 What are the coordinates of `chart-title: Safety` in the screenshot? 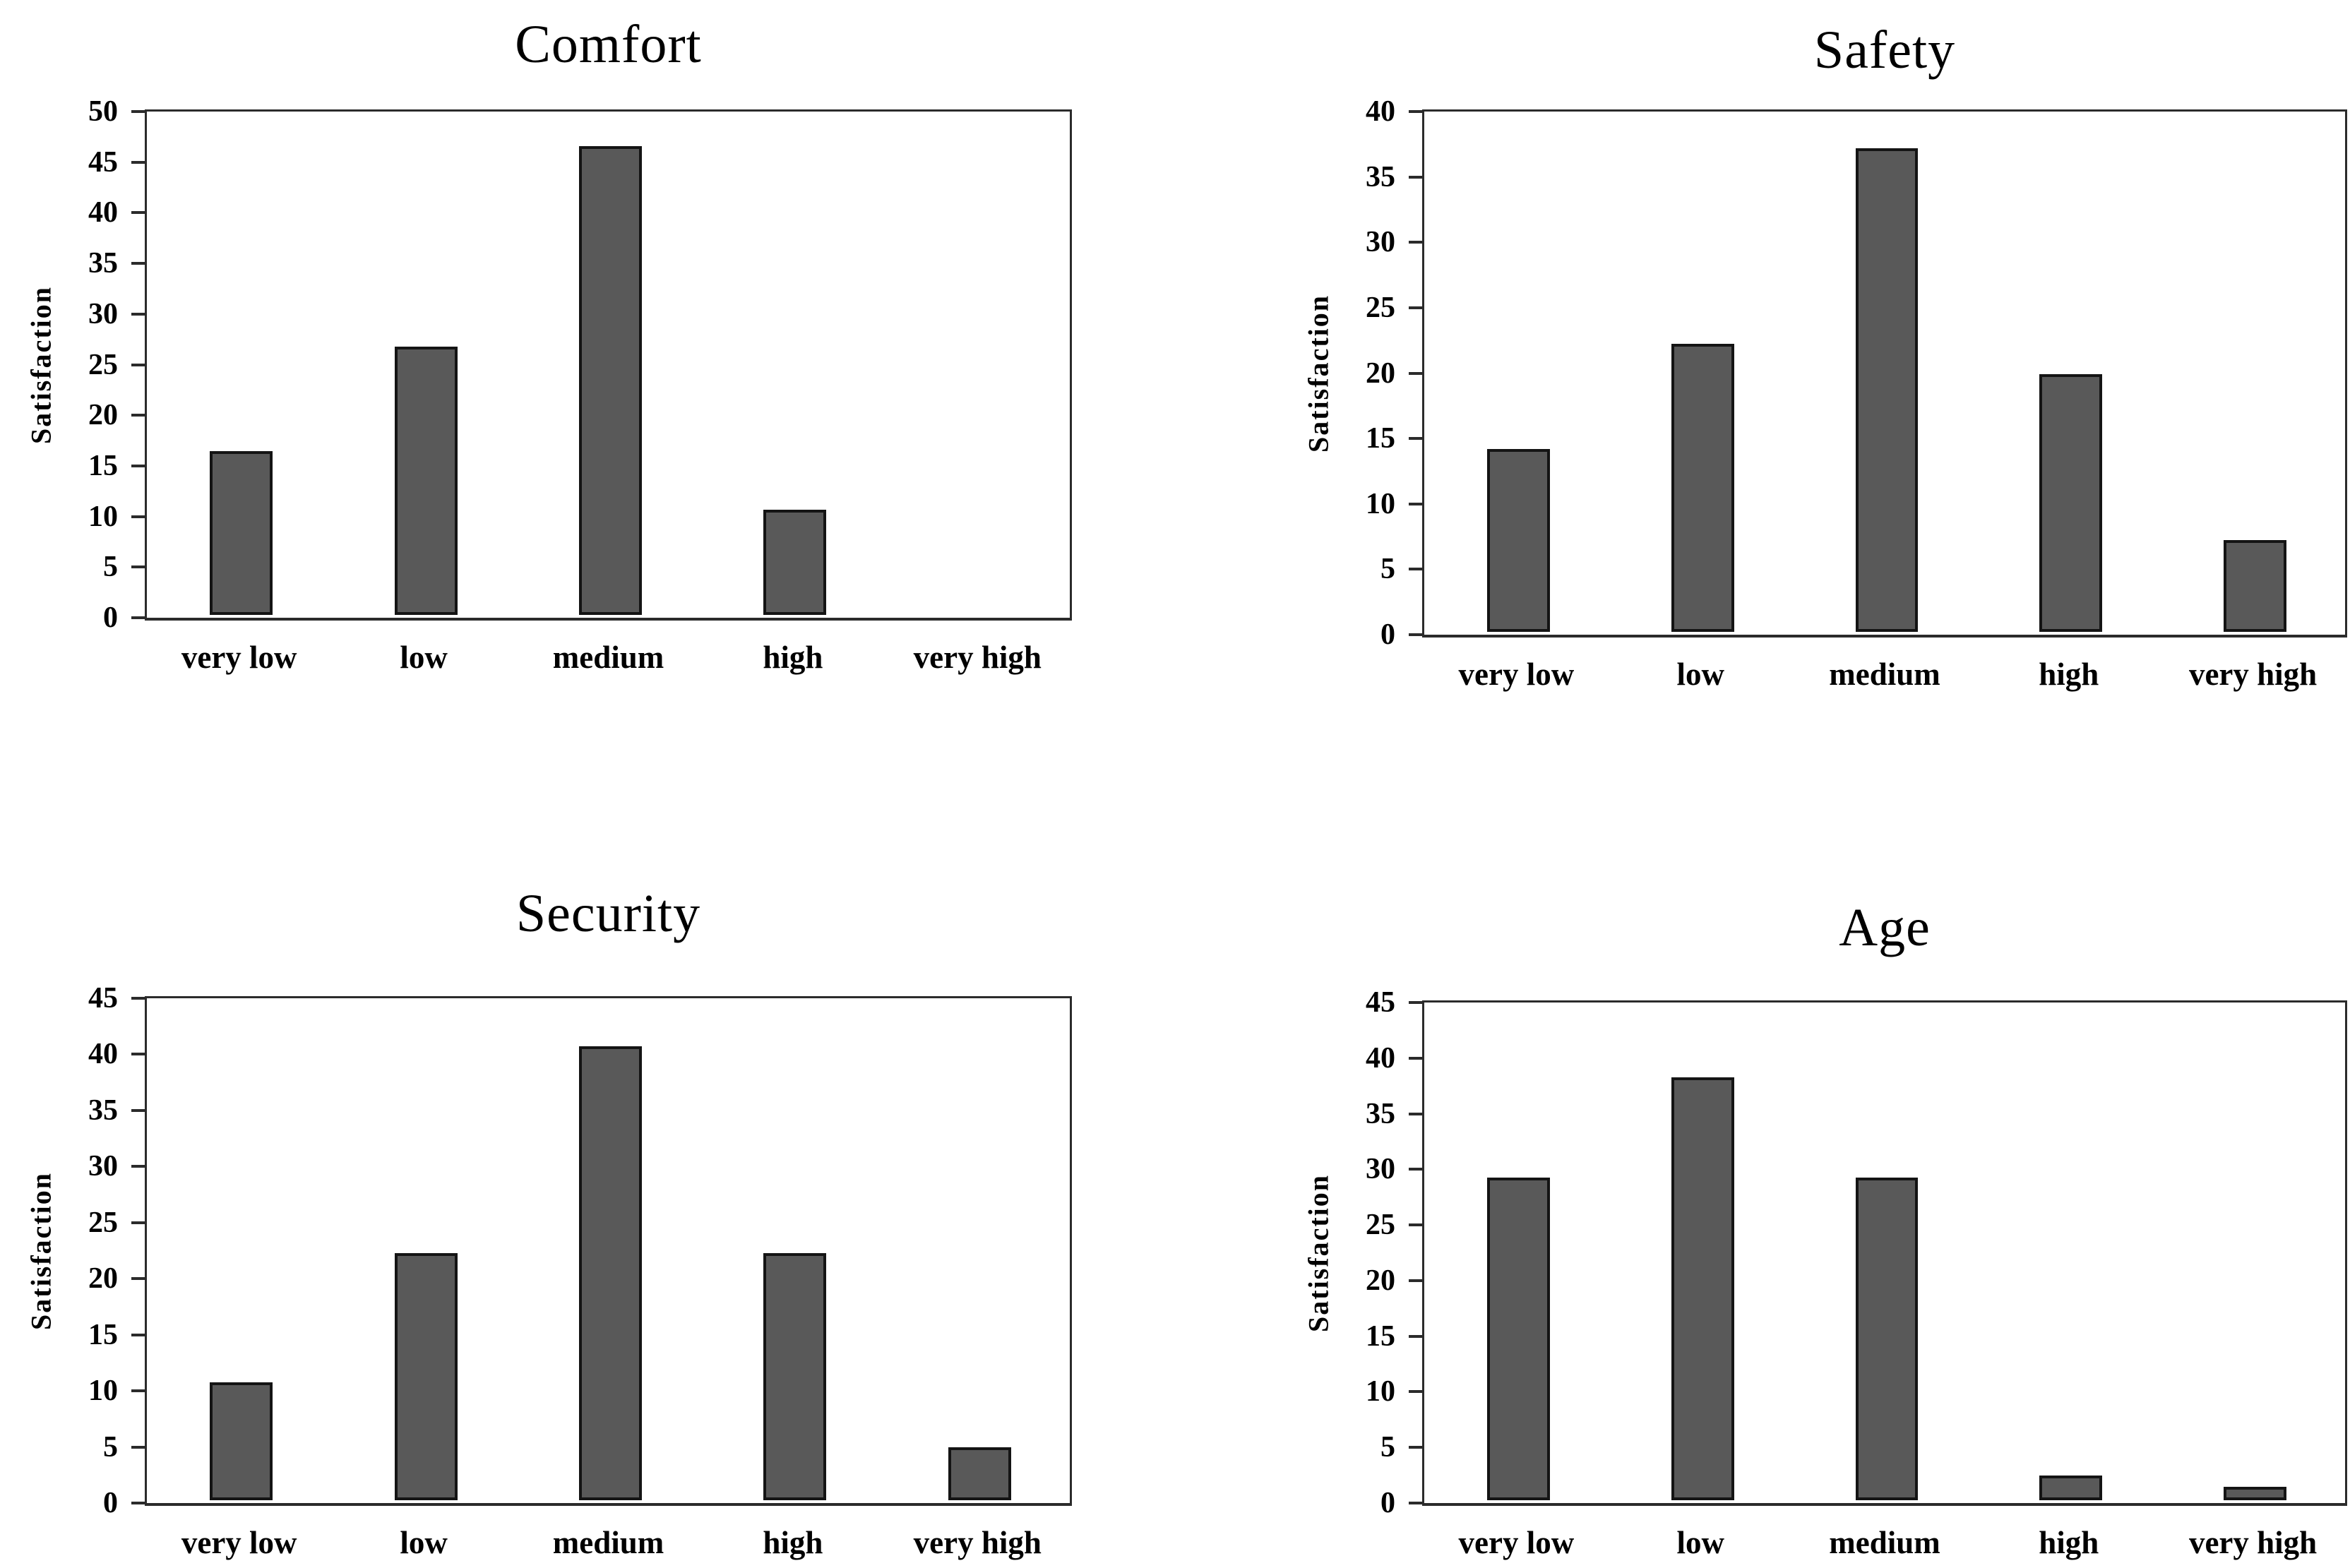 It's located at (1884, 50).